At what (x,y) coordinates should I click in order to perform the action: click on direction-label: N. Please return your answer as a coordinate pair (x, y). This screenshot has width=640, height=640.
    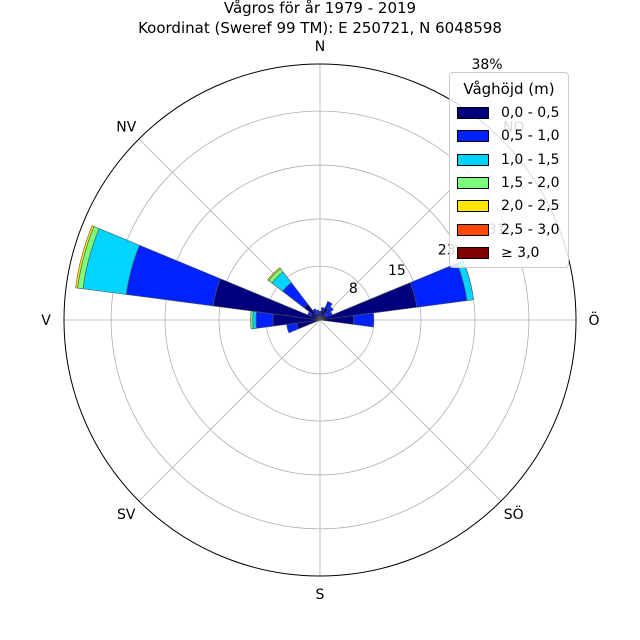
    Looking at the image, I should click on (320, 47).